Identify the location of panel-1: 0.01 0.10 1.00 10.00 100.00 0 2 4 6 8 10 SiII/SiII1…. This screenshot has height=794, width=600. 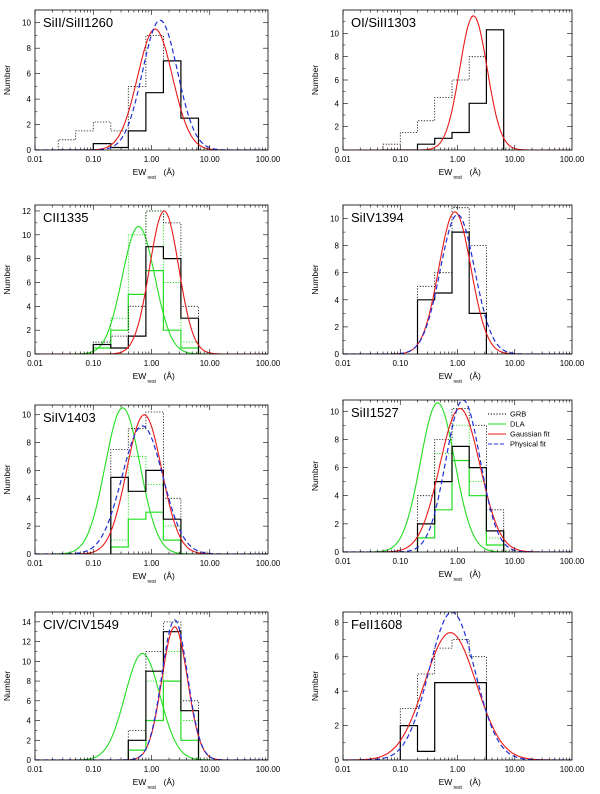
(141, 95).